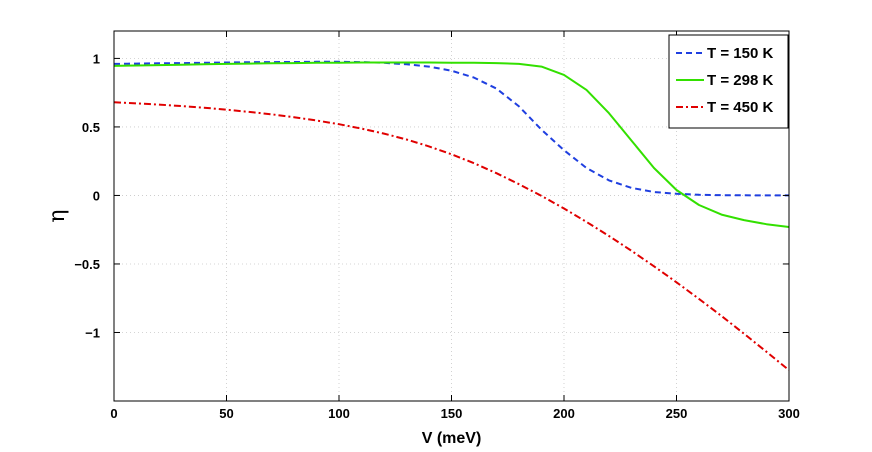 The height and width of the screenshot is (452, 872). Describe the element at coordinates (677, 413) in the screenshot. I see `x-tick-label: 250` at that location.